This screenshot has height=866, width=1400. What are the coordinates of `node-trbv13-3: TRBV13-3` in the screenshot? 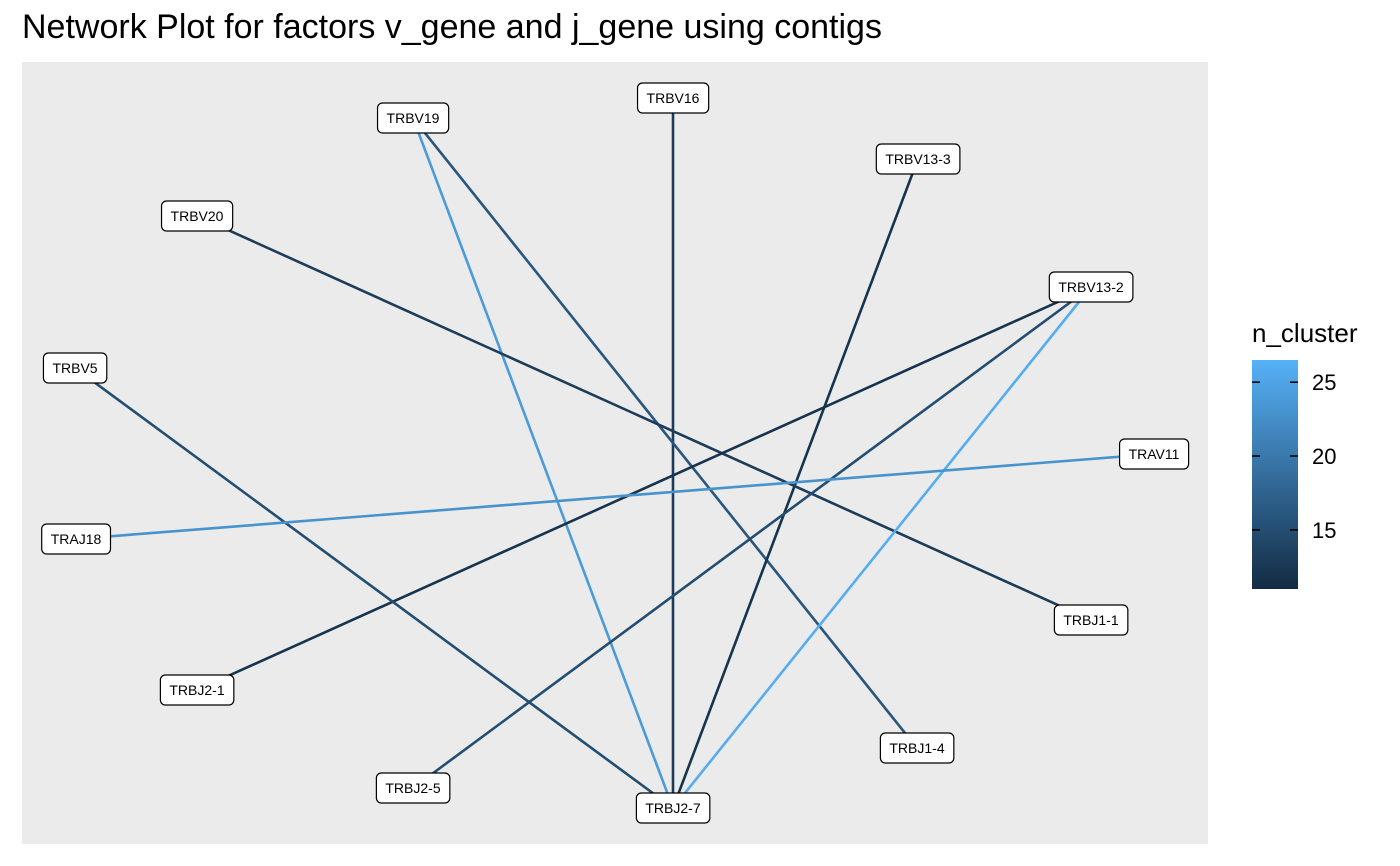 It's located at (918, 159).